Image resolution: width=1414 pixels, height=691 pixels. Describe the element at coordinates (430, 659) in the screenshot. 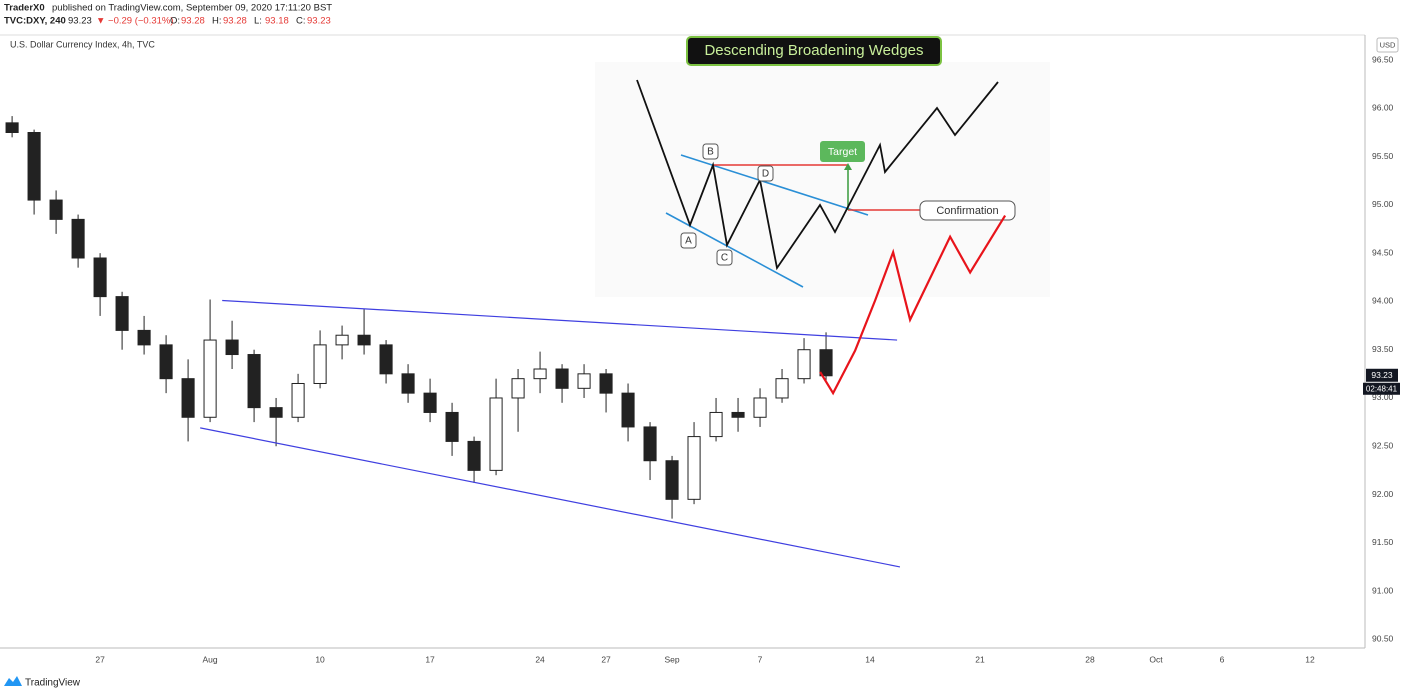

I see `x-tick-label: 17` at that location.